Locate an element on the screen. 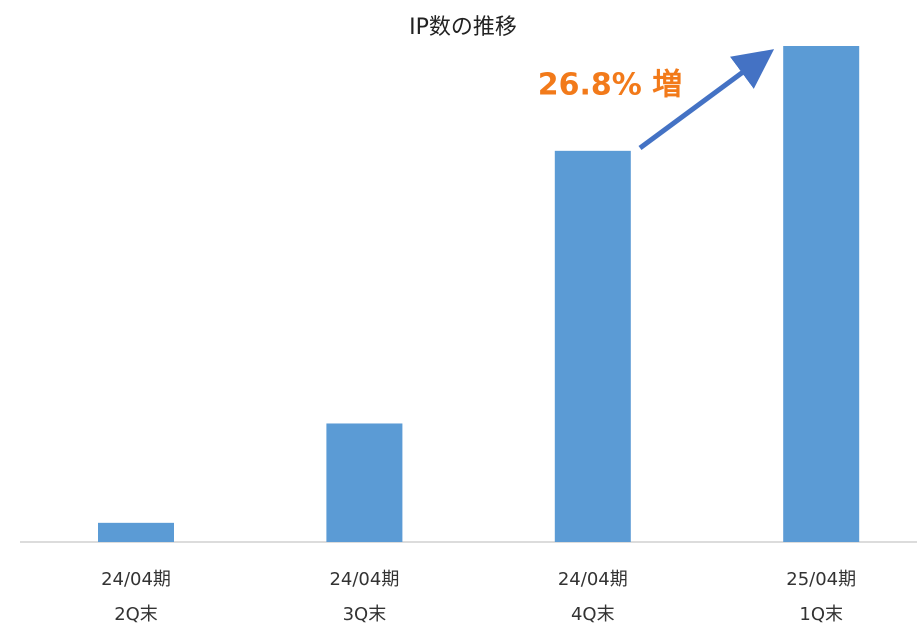  x-tick-label: 3Q末 is located at coordinates (365, 614).